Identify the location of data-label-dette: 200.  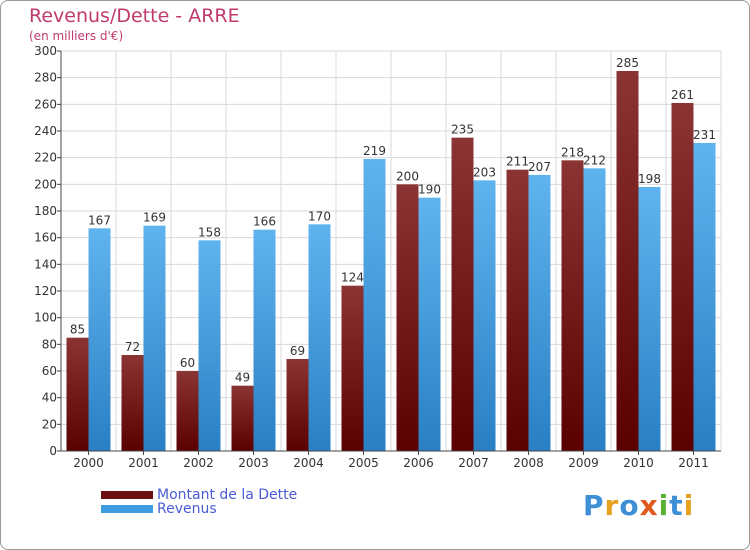
(407, 176).